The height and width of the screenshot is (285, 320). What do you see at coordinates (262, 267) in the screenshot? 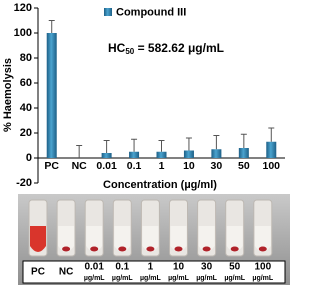
I see `photo-label: 100` at bounding box center [262, 267].